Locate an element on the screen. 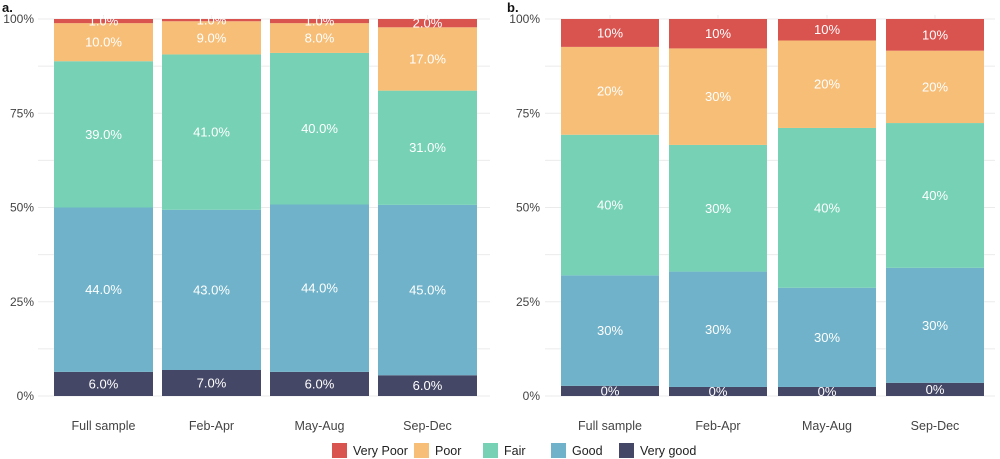  panel-a-data-label: 10.0% is located at coordinates (103, 42).